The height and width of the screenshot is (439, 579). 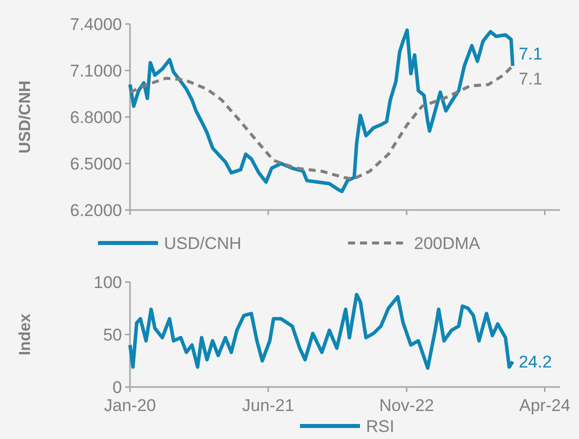 I want to click on y-tick-label: 7.1000, so click(x=96, y=70).